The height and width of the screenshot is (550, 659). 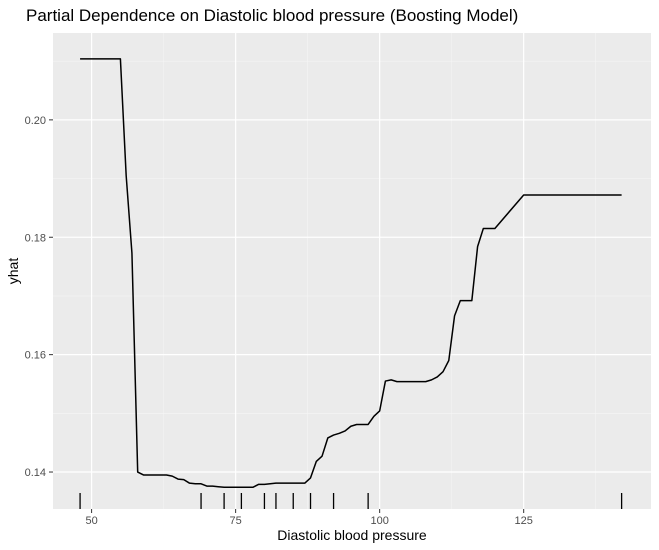 What do you see at coordinates (39, 297) in the screenshot?
I see `y-axis-ticks: 0.14 0.16 0.18 0.20` at bounding box center [39, 297].